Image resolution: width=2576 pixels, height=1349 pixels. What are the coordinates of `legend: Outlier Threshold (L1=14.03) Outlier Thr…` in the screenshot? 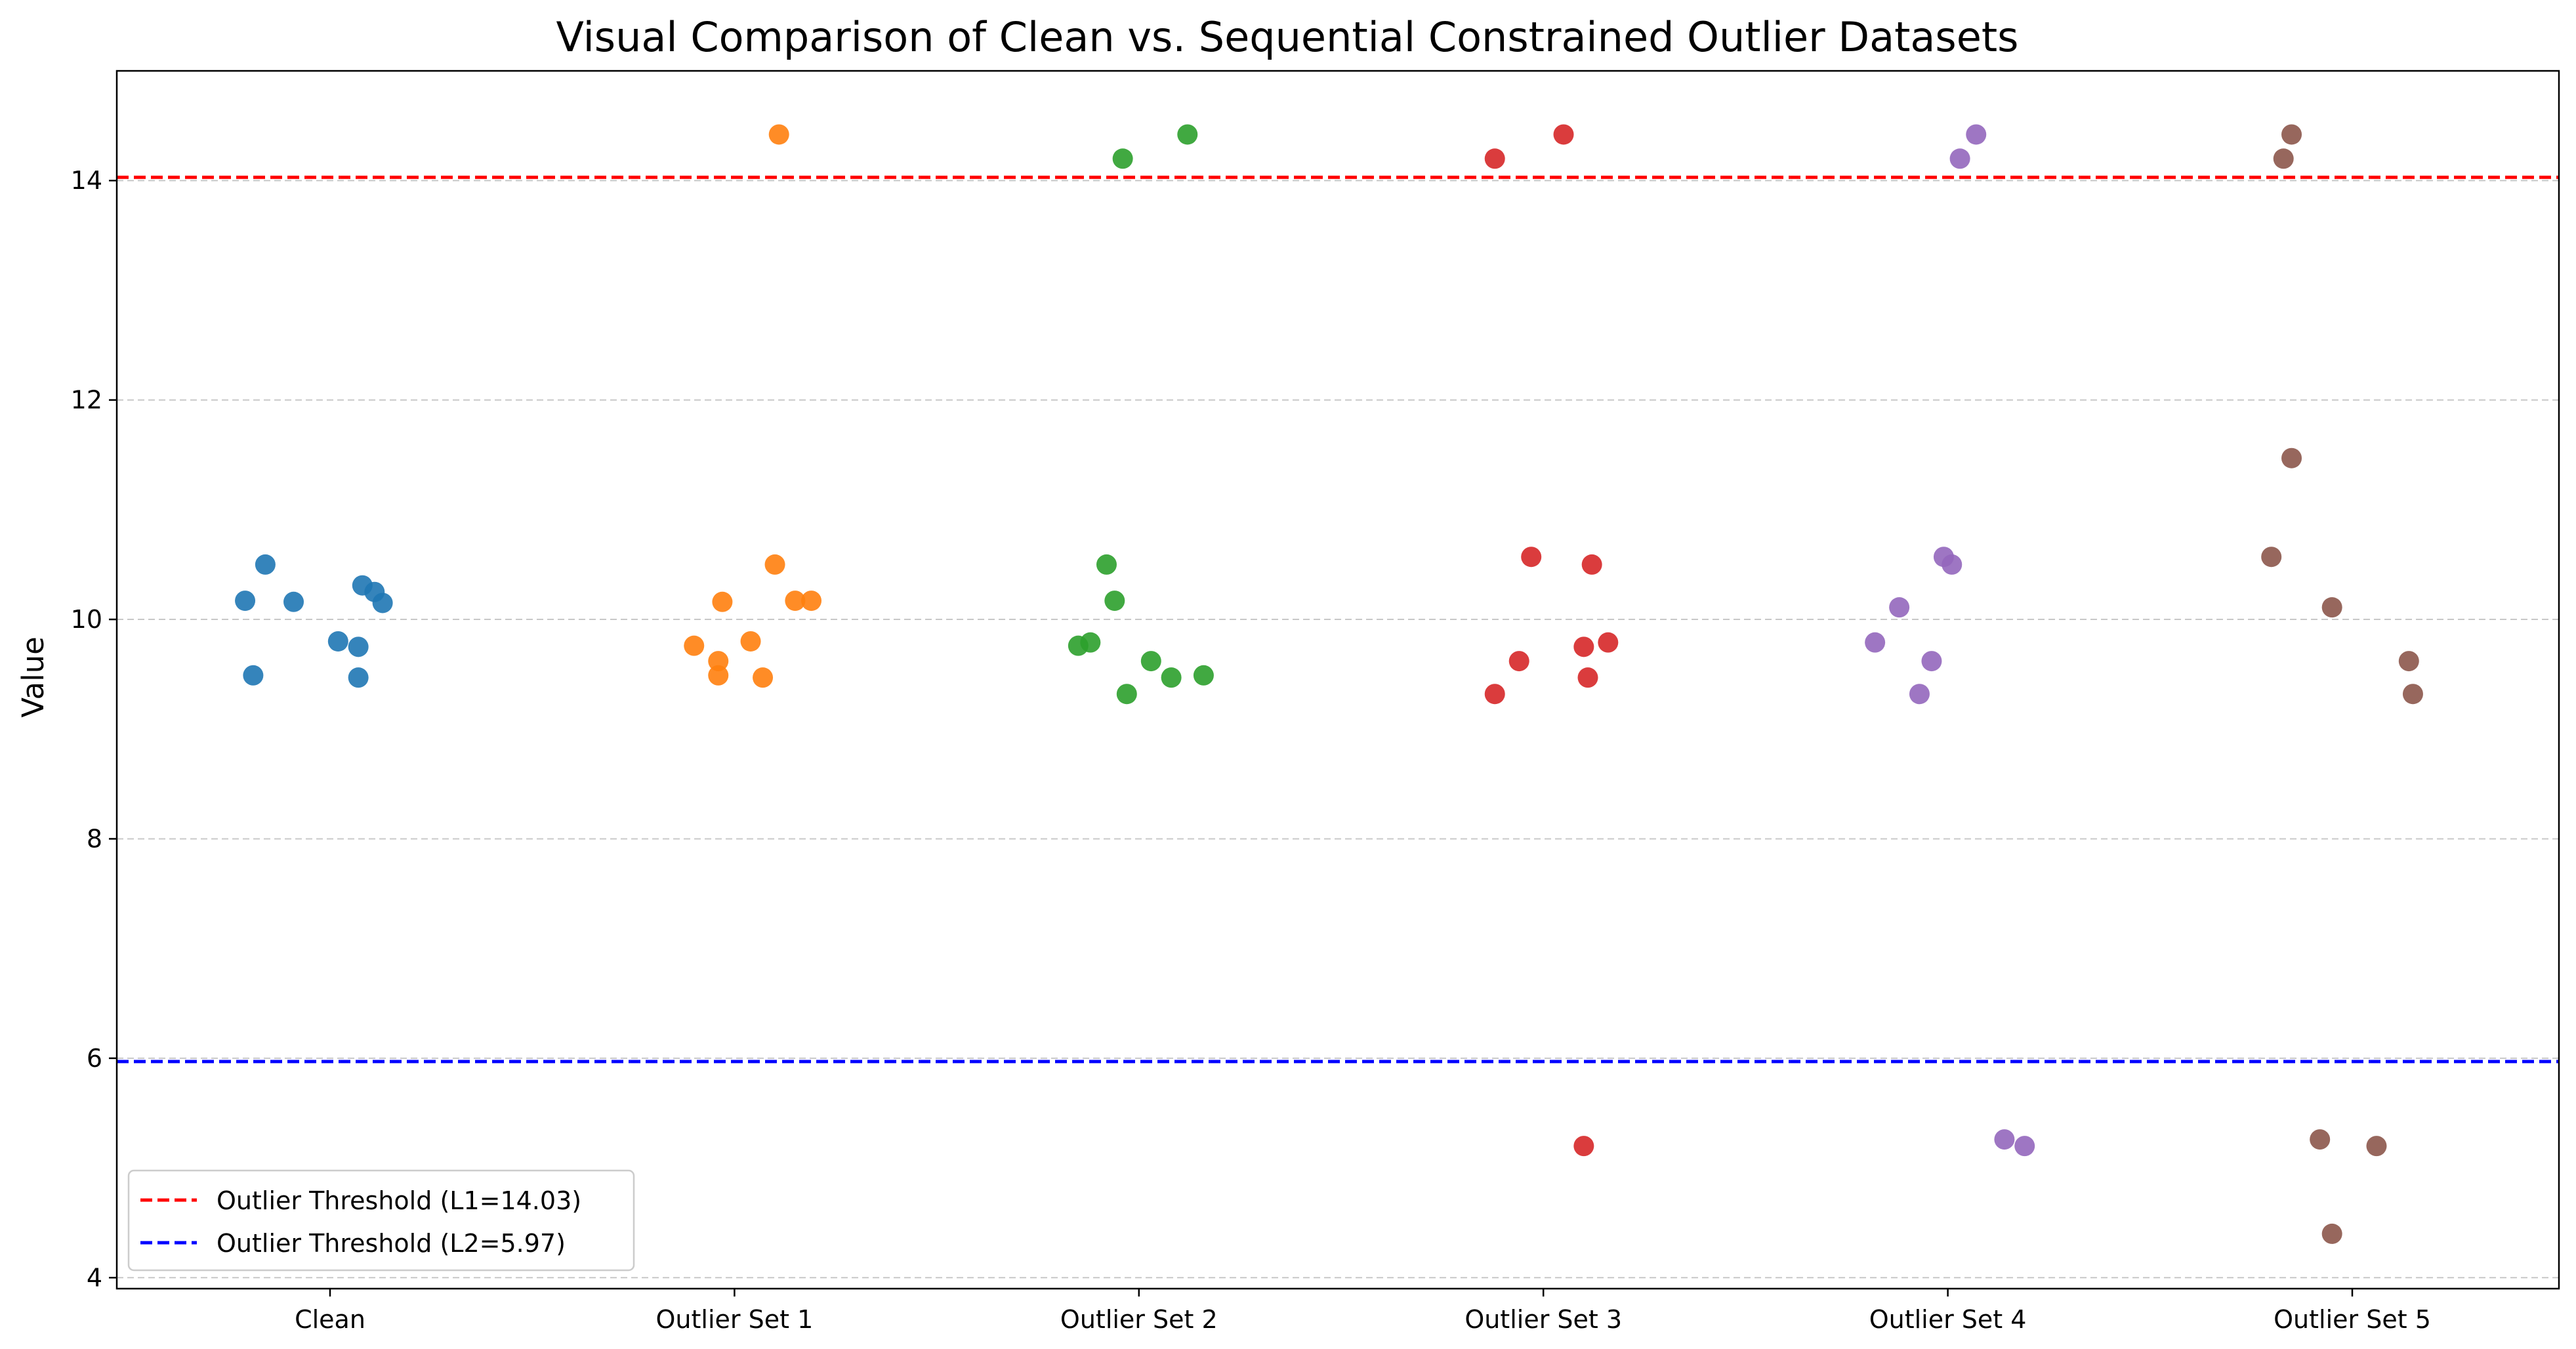 It's located at (381, 1220).